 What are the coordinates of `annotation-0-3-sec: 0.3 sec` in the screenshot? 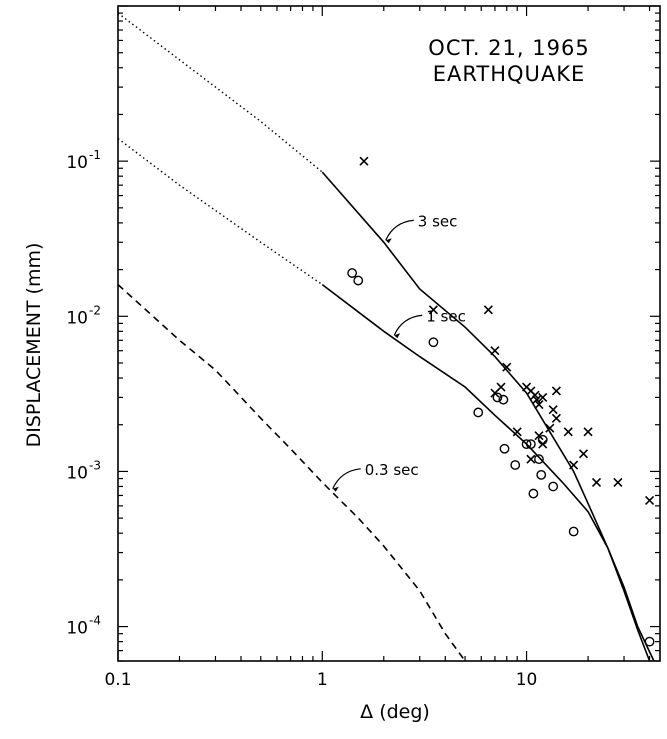 It's located at (375, 476).